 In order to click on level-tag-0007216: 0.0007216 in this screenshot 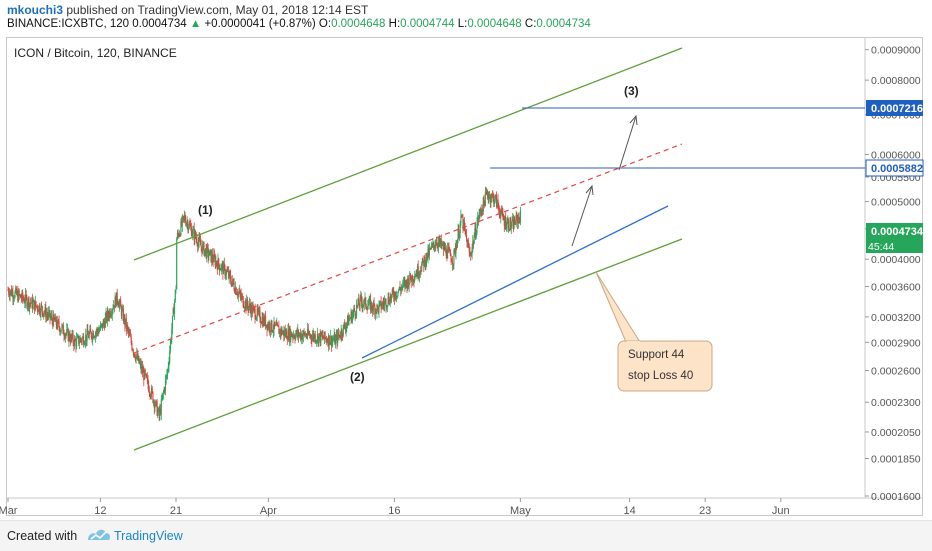, I will do `click(894, 108)`.